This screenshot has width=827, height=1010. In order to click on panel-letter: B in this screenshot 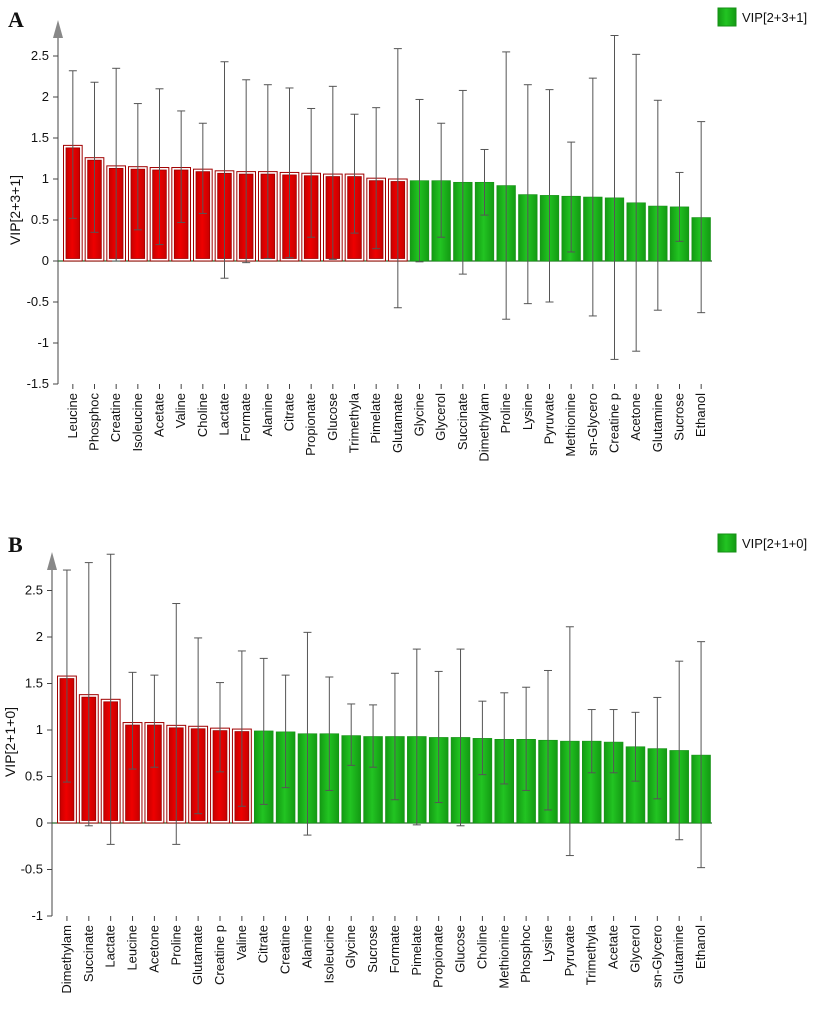, I will do `click(15, 544)`.